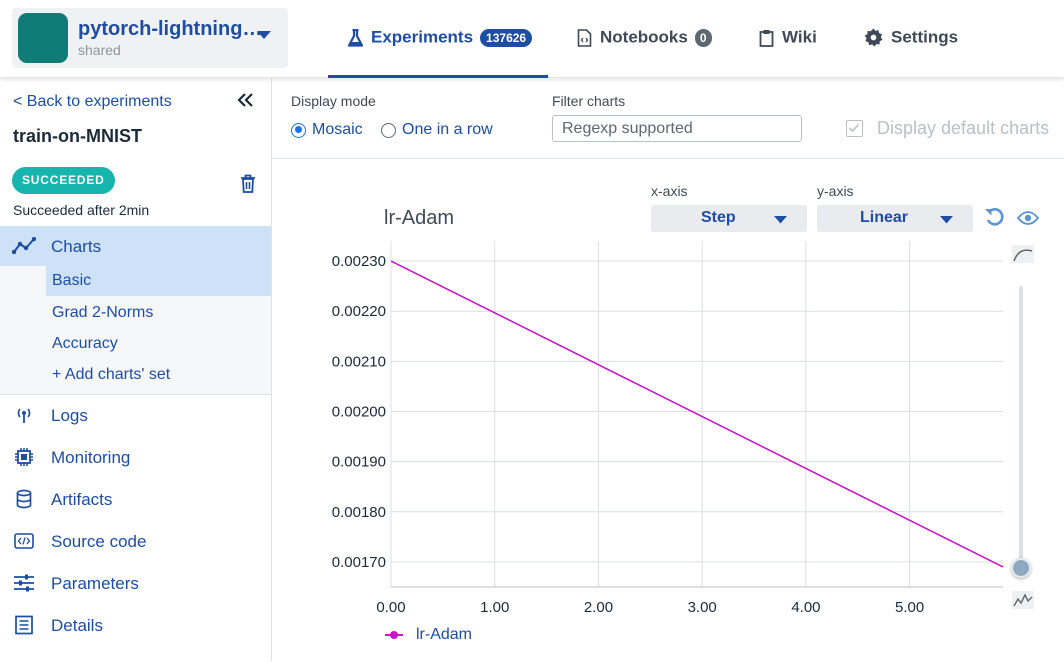 Image resolution: width=1064 pixels, height=662 pixels. I want to click on chart-legend: lr-Adam, so click(428, 635).